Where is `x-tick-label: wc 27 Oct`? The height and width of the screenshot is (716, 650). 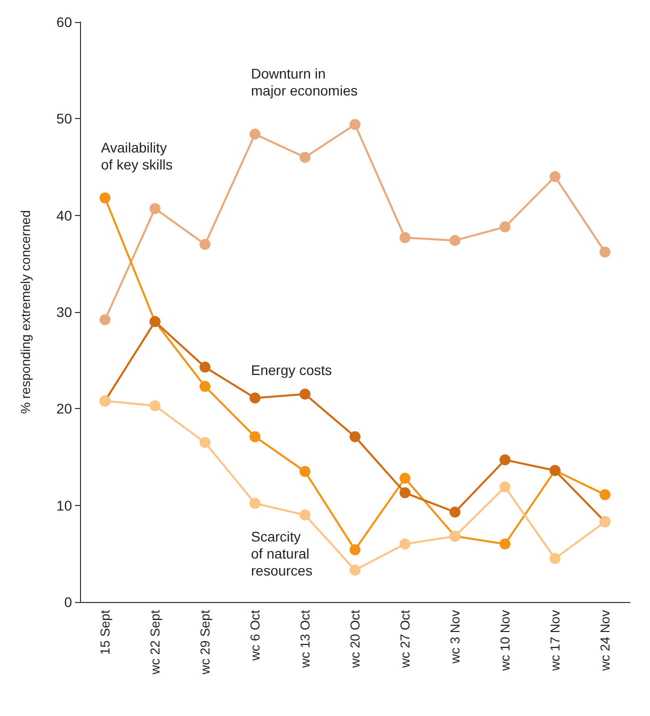
x-tick-label: wc 27 Oct is located at coordinates (405, 639).